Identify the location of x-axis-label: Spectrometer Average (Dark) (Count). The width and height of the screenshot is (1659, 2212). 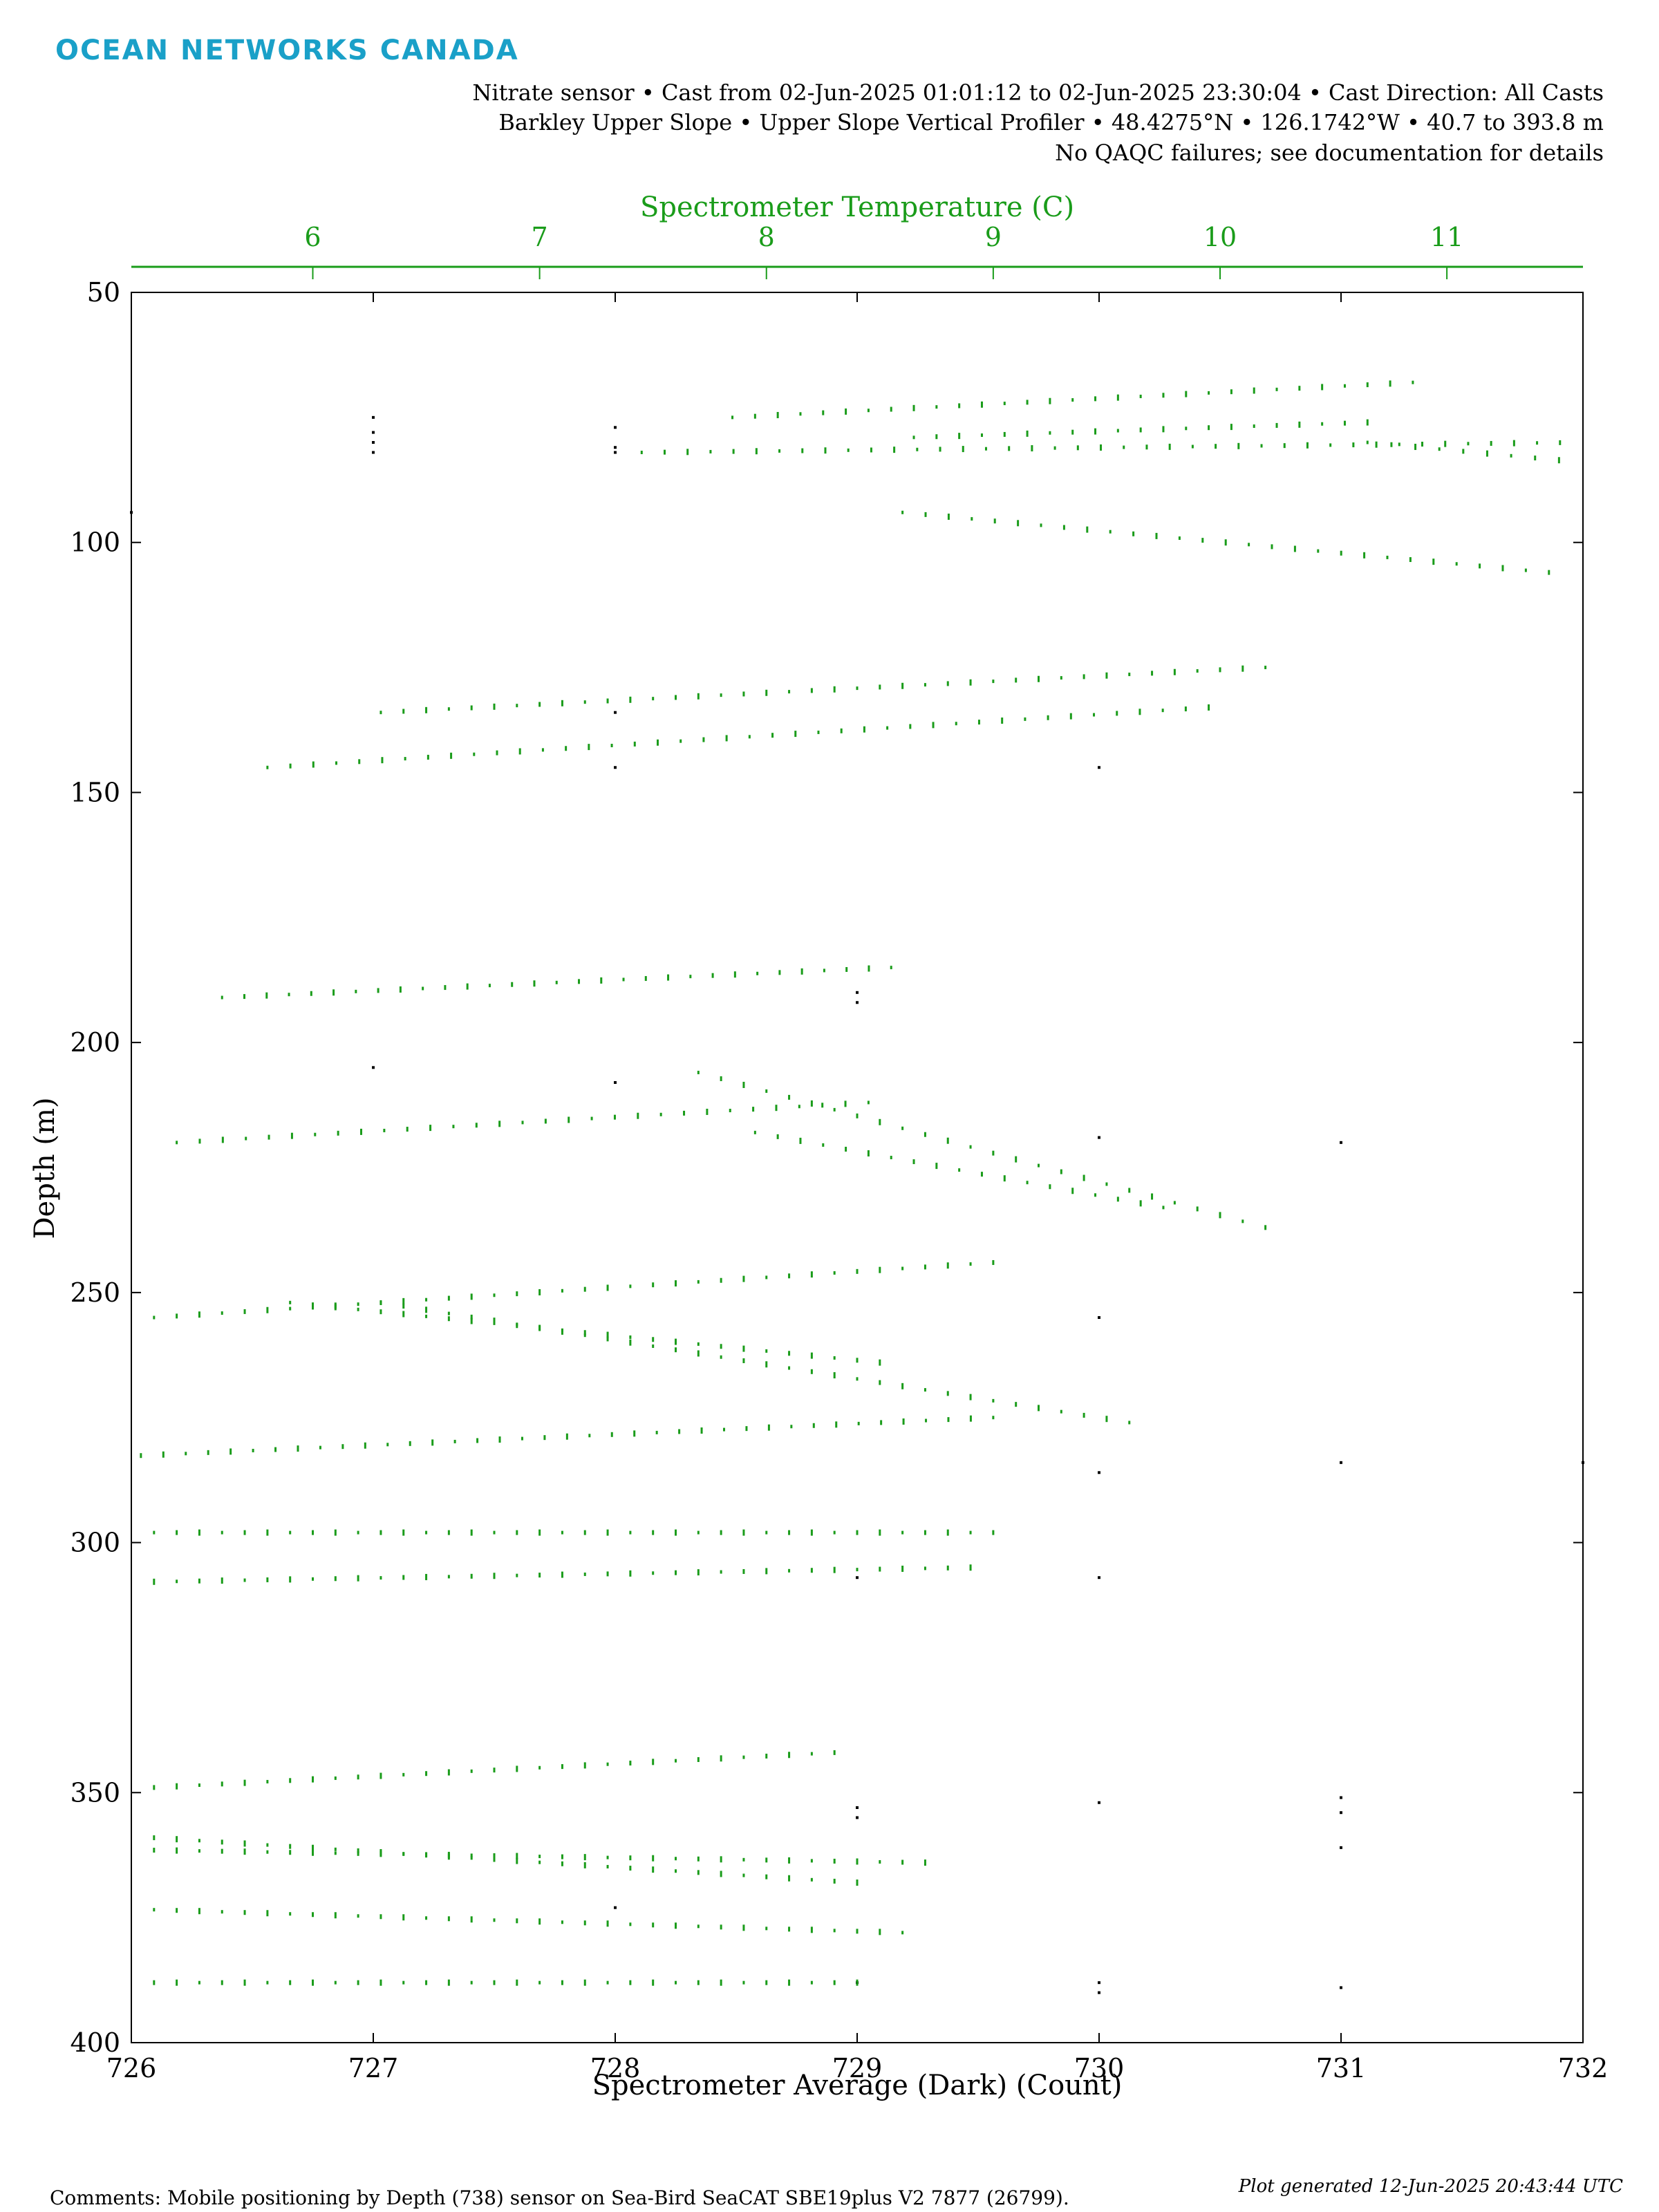
(857, 2085).